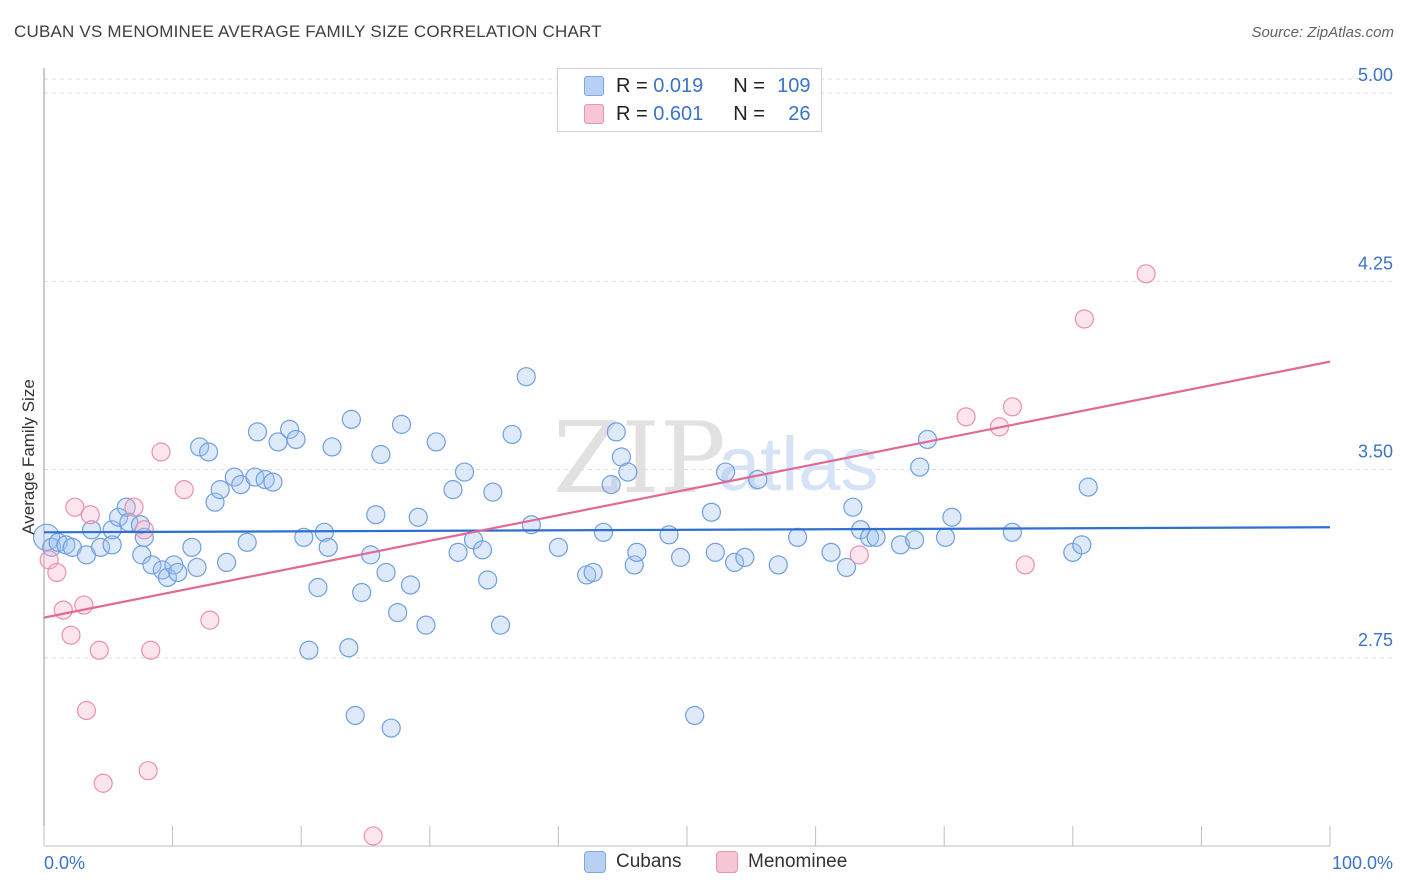 This screenshot has width=1406, height=892. Describe the element at coordinates (594, 114) in the screenshot. I see `legend-swatch-menominee` at that location.